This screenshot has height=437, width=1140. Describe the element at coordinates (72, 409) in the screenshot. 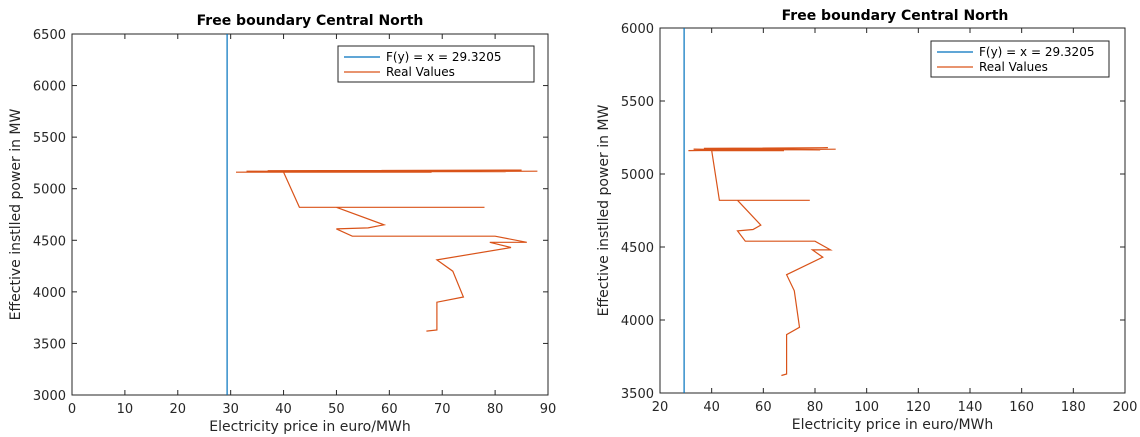

I see `x-tick-label: 0` at that location.